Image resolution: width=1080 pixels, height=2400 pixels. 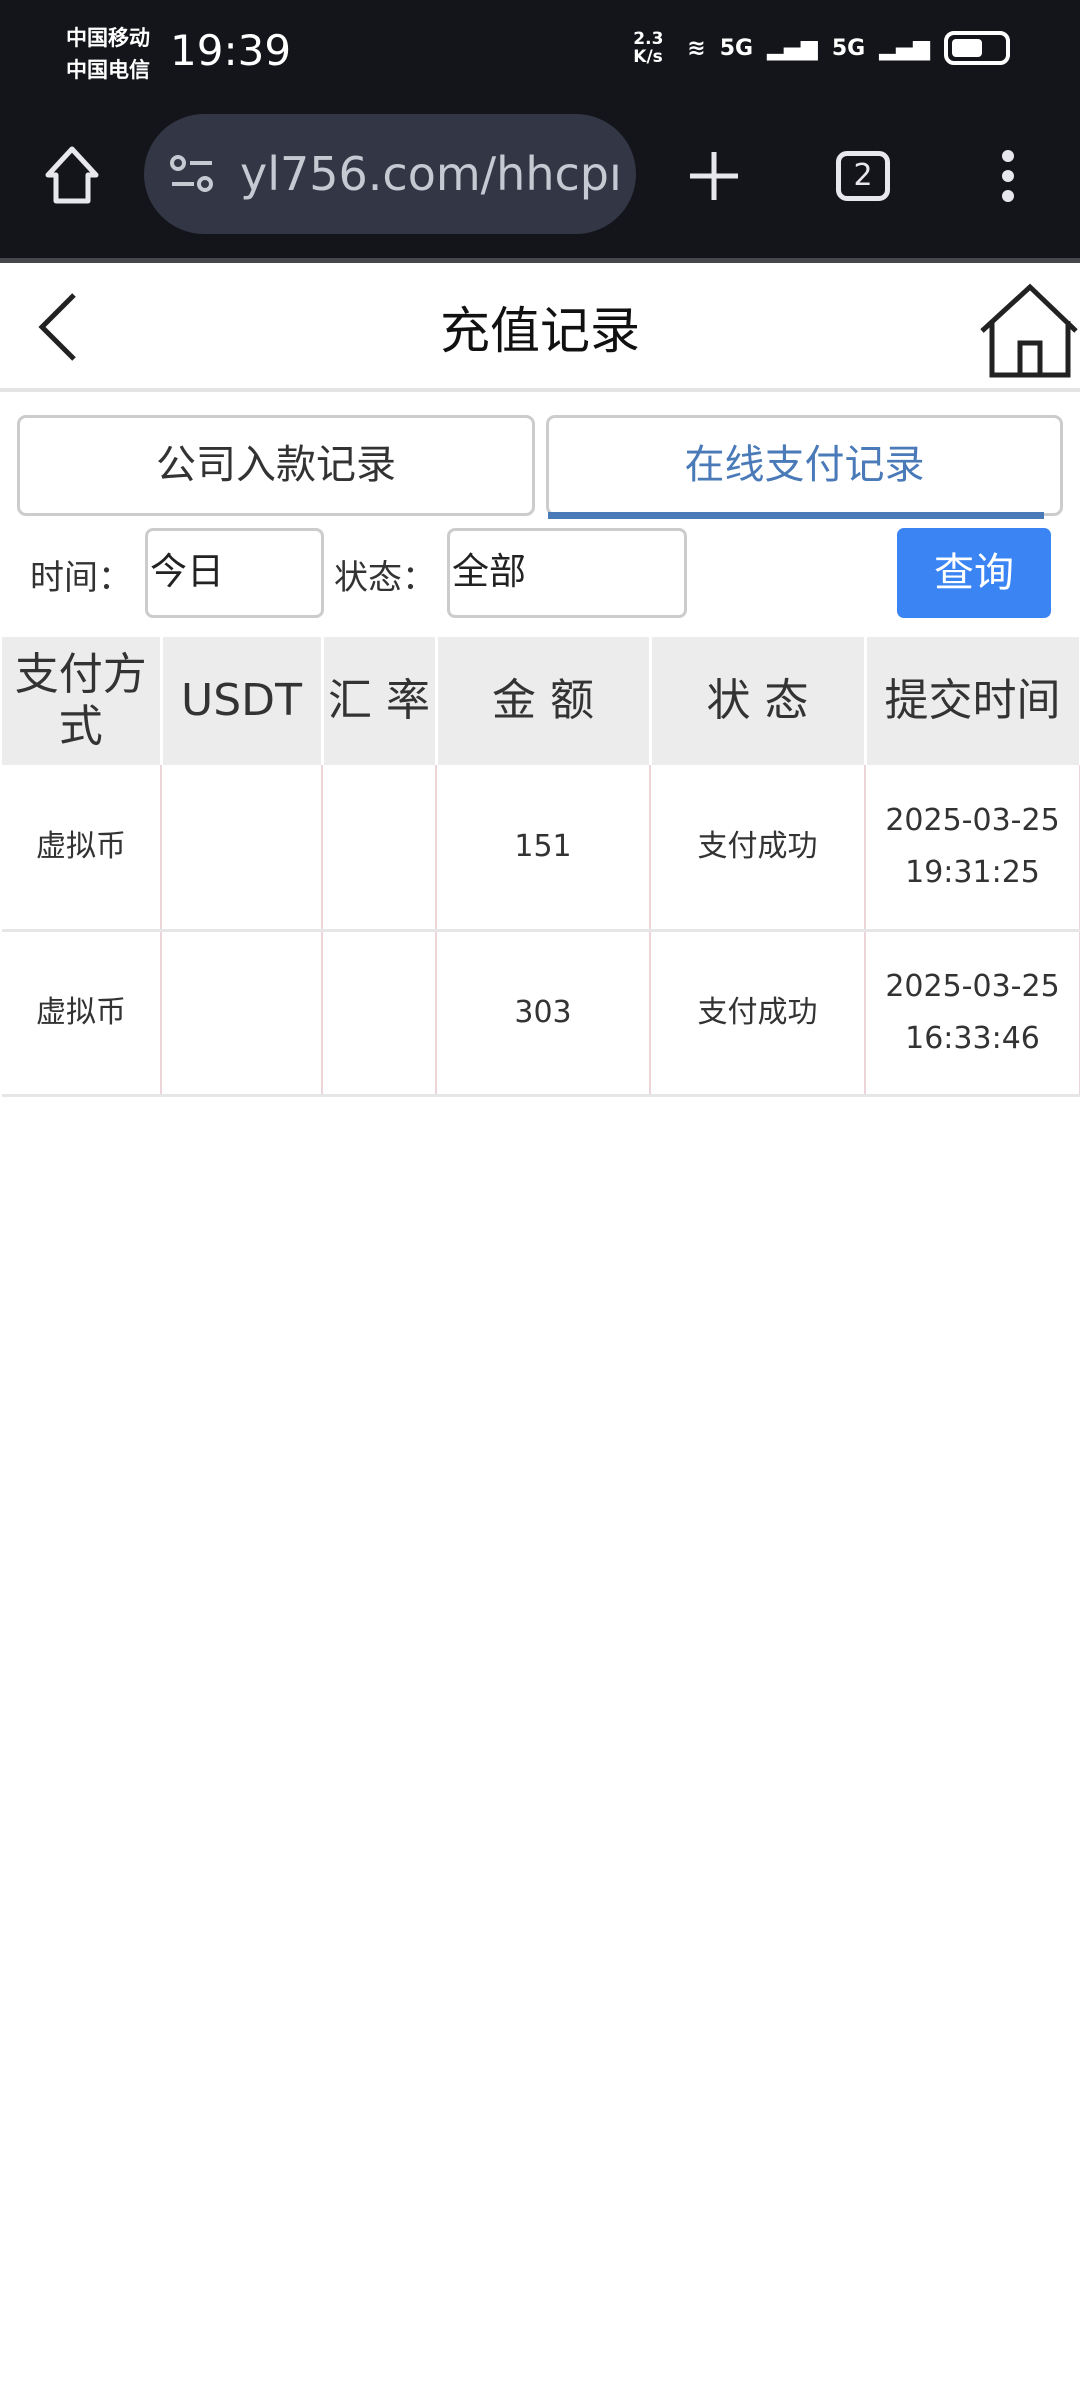 I want to click on tab-company-deposit: 公司入款记录, so click(x=276, y=465).